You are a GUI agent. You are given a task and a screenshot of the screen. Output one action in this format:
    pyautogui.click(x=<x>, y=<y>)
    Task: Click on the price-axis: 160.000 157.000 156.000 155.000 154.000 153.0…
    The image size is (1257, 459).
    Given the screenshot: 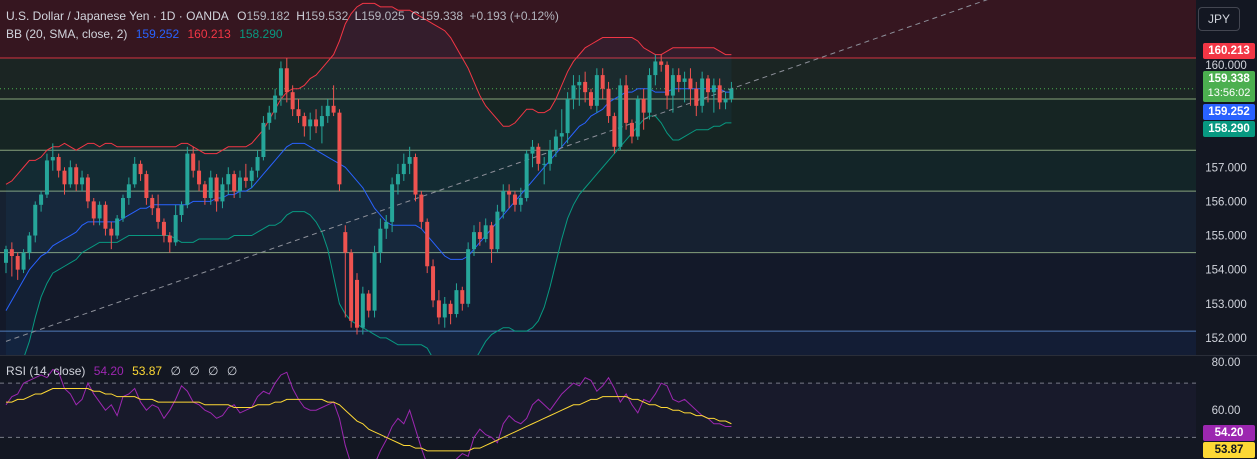 What is the action you would take?
    pyautogui.click(x=1226, y=202)
    